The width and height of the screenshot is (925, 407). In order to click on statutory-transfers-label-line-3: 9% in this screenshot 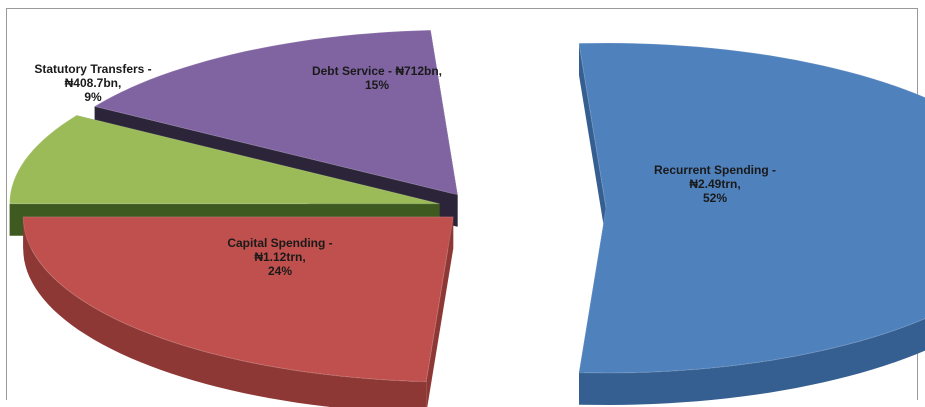, I will do `click(93, 97)`.